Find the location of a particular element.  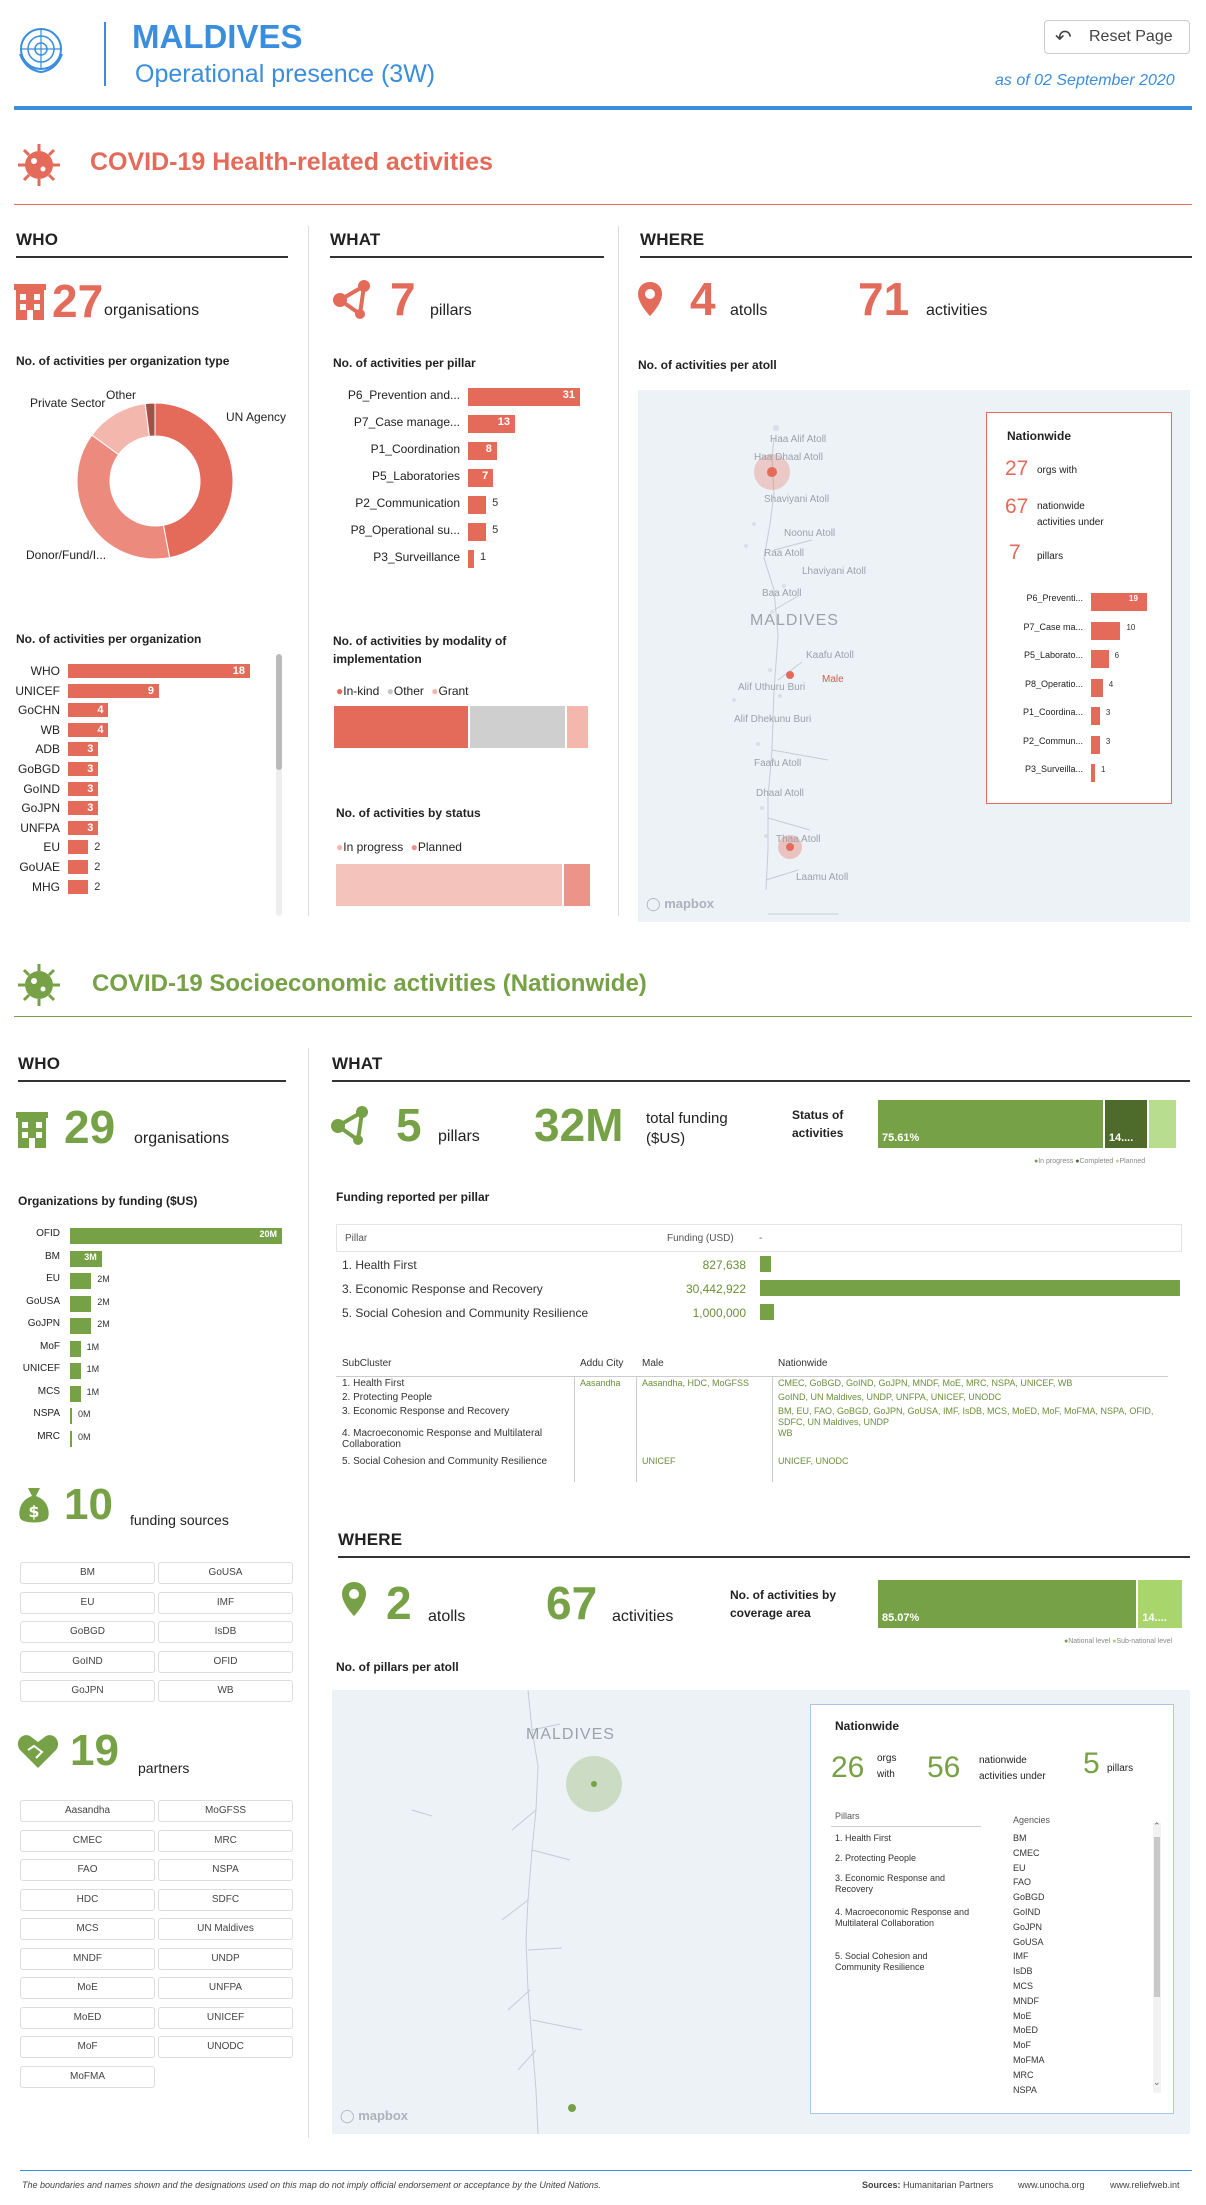

footer-link-unocha: www.unocha.org is located at coordinates (1051, 2185).